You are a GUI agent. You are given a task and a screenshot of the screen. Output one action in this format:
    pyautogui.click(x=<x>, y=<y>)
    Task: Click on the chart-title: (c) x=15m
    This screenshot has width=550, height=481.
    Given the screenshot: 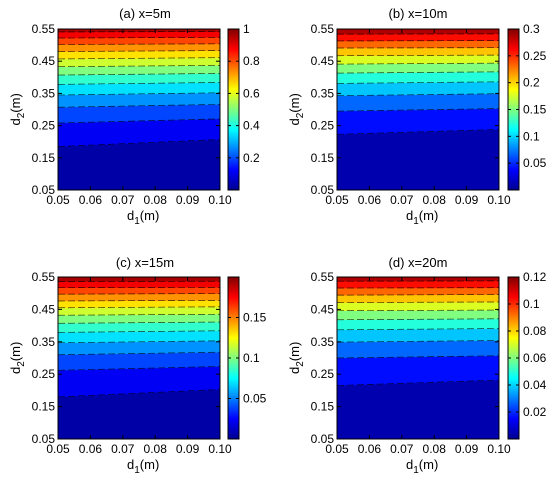 What is the action you would take?
    pyautogui.click(x=145, y=262)
    